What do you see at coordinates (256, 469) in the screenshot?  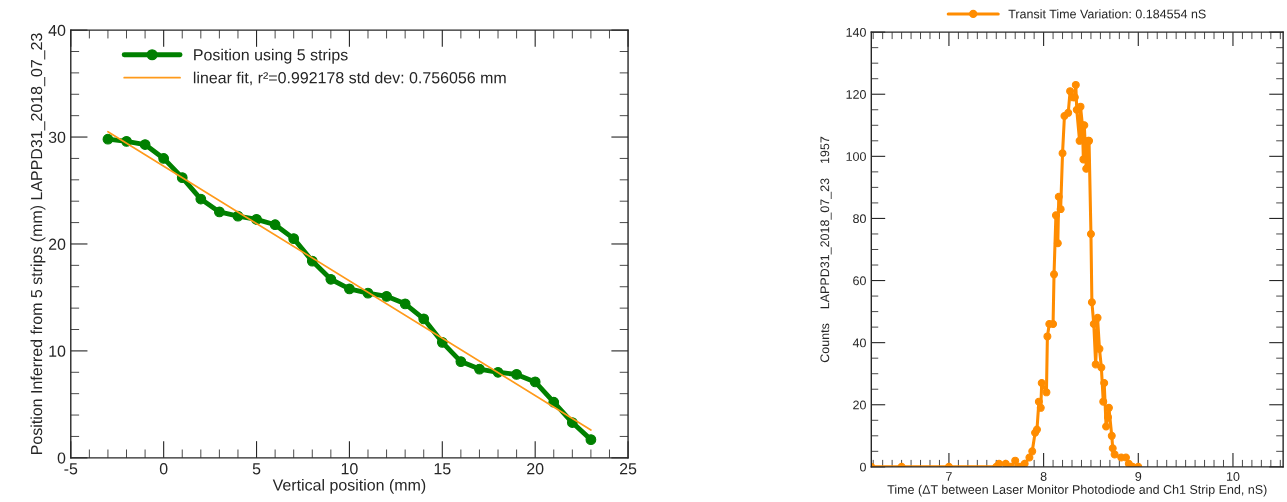 I see `x-tick-label: 5` at bounding box center [256, 469].